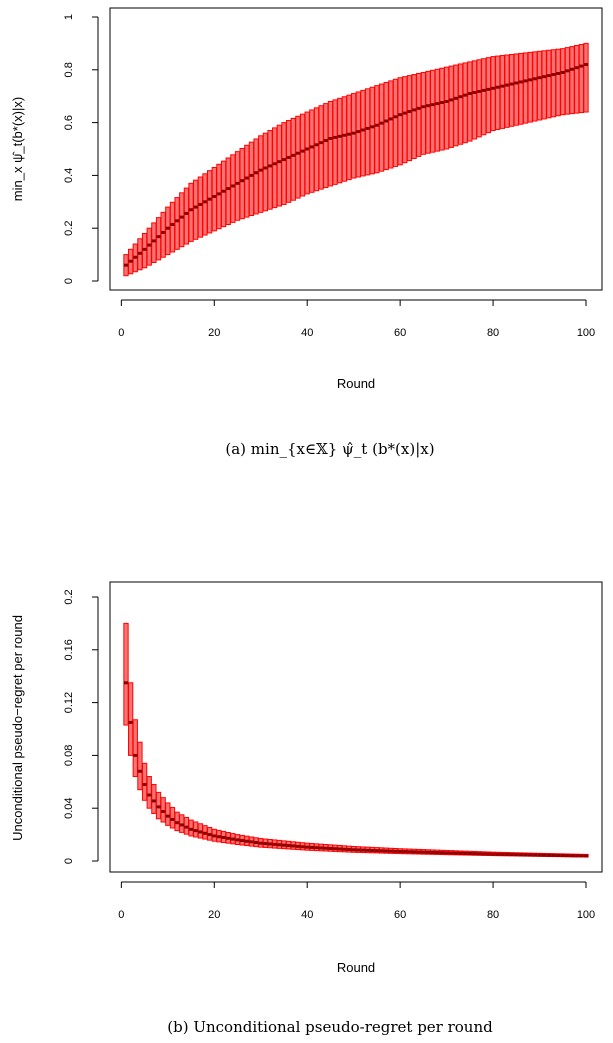 The image size is (613, 1043). I want to click on y-tick-label: 1, so click(69, 17).